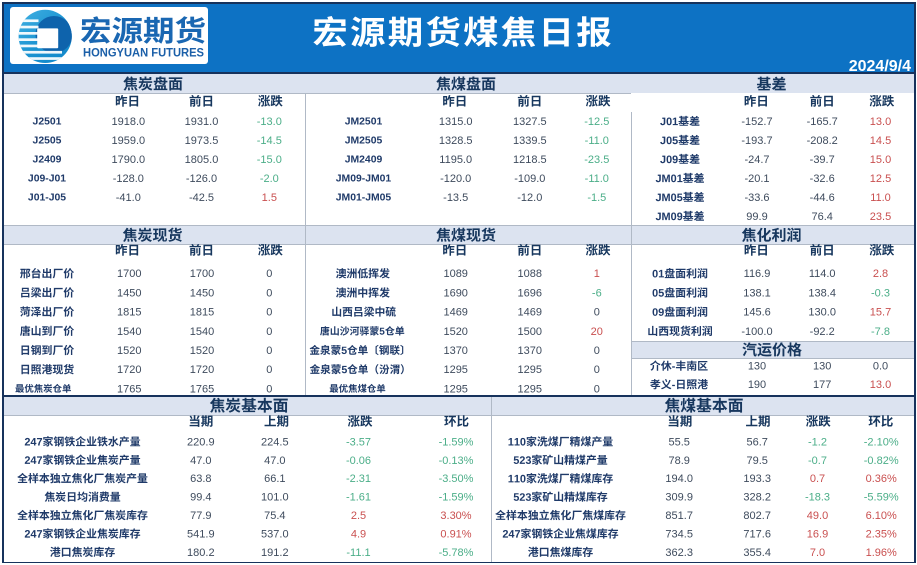 Image resolution: width=917 pixels, height=565 pixels. What do you see at coordinates (47, 179) in the screenshot?
I see `svg-text: J09-J01` at bounding box center [47, 179].